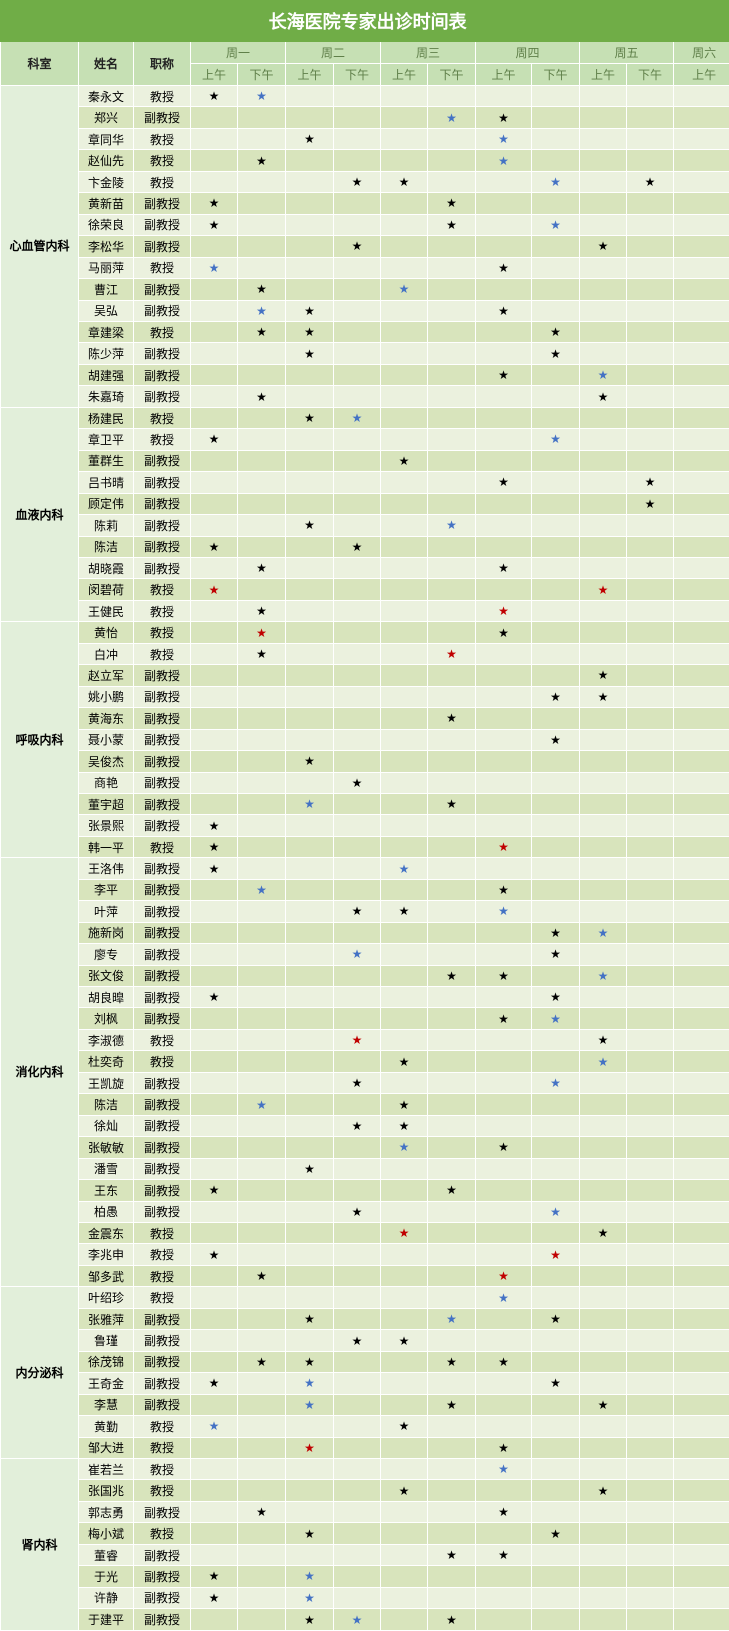 This screenshot has height=1631, width=729. What do you see at coordinates (106, 1018) in the screenshot?
I see `doctor-name: 刘枫` at bounding box center [106, 1018].